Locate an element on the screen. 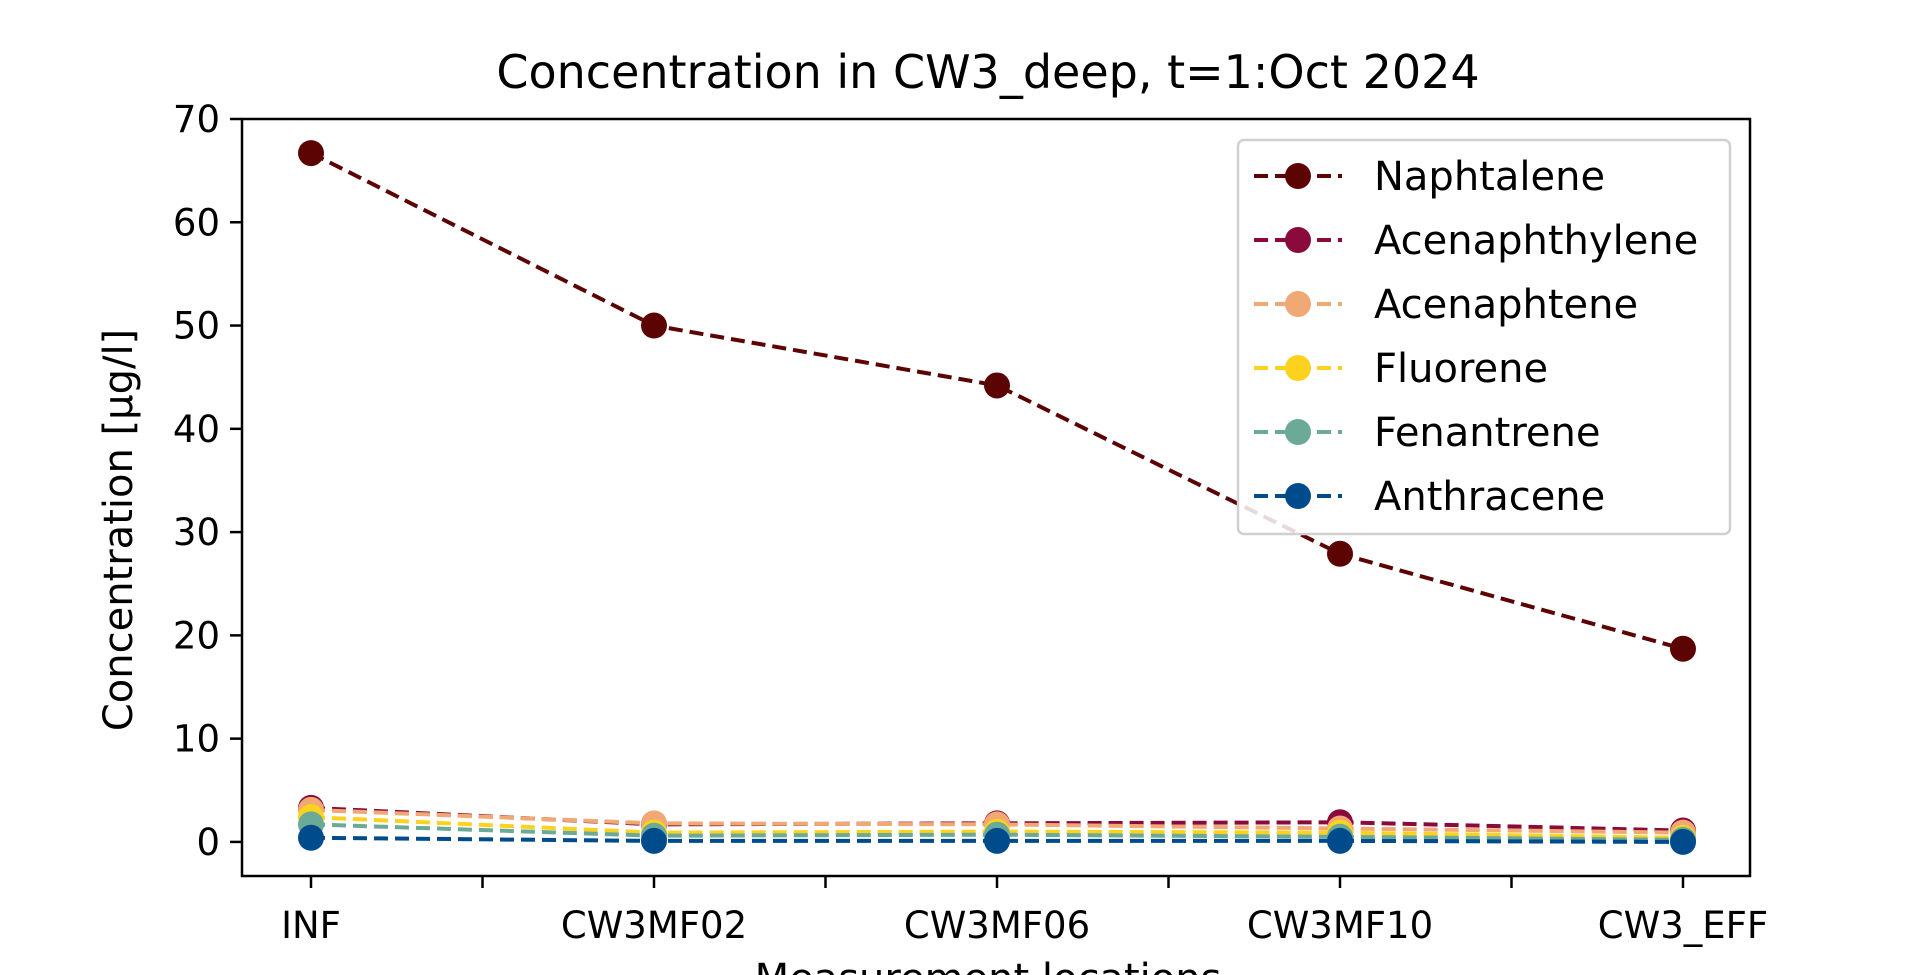 Image resolution: width=1920 pixels, height=975 pixels. series-line-fenantrene is located at coordinates (997, 832).